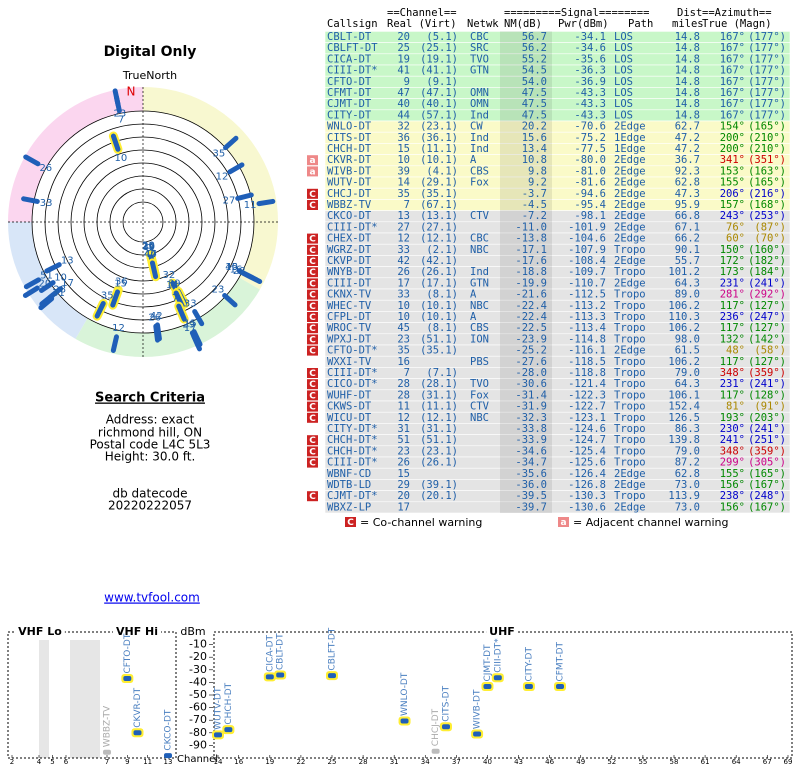  Describe the element at coordinates (587, 317) in the screenshot. I see `cell-pwr: -113.3` at that location.